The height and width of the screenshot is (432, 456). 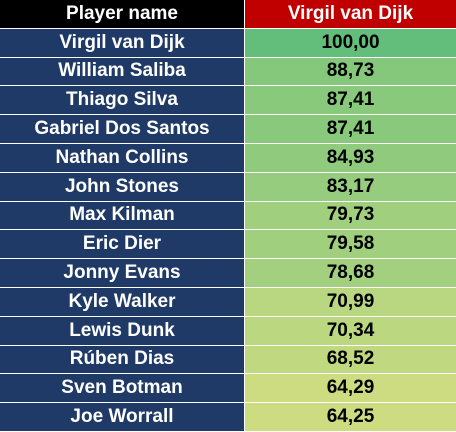 What do you see at coordinates (122, 331) in the screenshot?
I see `player-name-cell: Lewis Dunk` at bounding box center [122, 331].